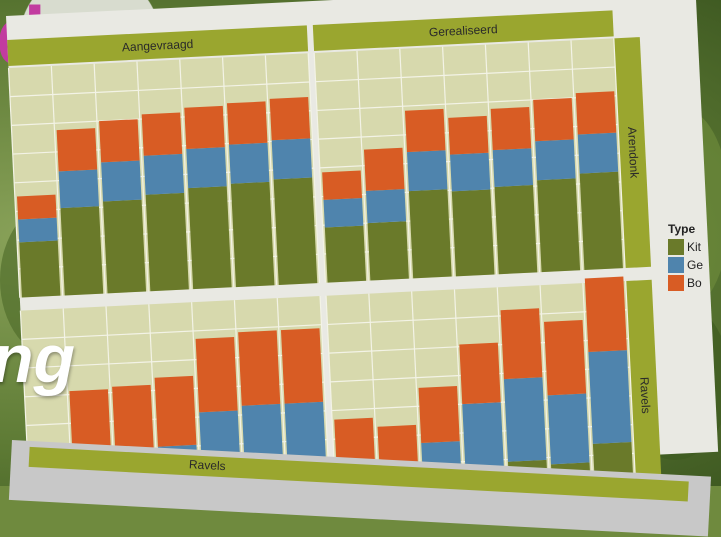 This screenshot has height=537, width=721. I want to click on facet-strip-label-aangevraagd: Aangevraagd, so click(158, 45).